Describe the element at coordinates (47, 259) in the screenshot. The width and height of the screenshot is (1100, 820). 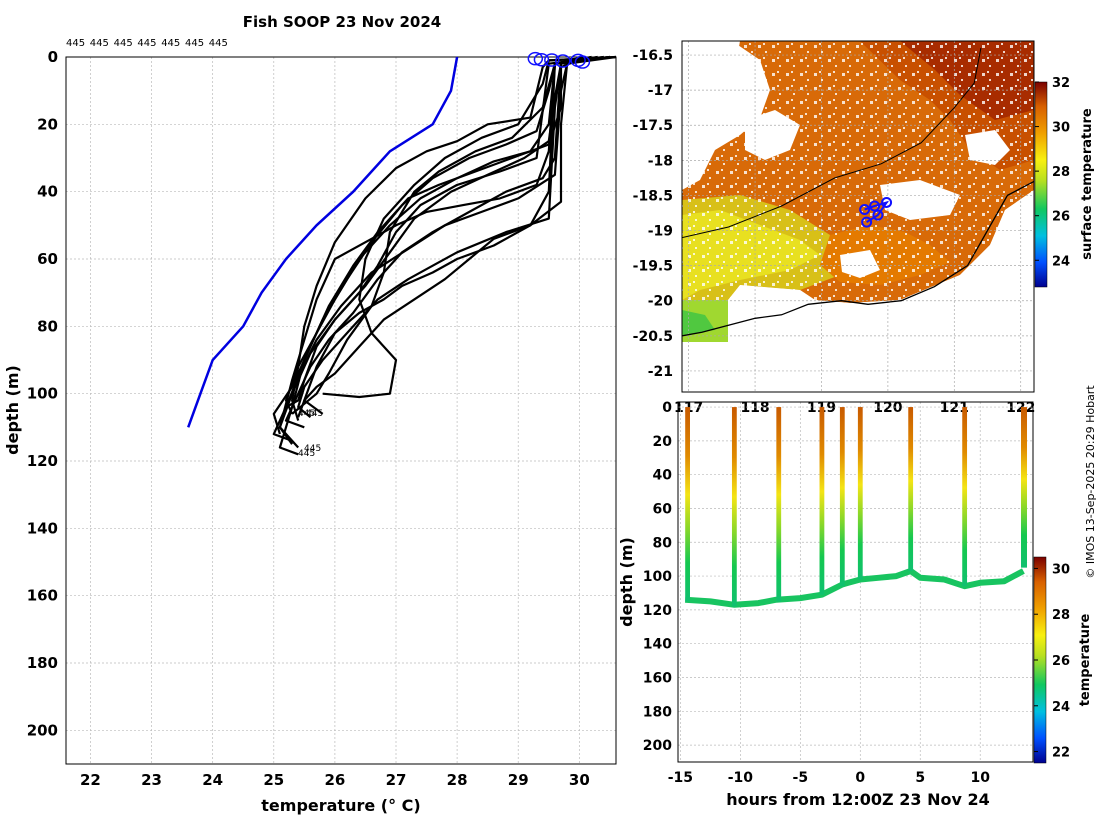
I see `left-y-tick-label: 60` at that location.